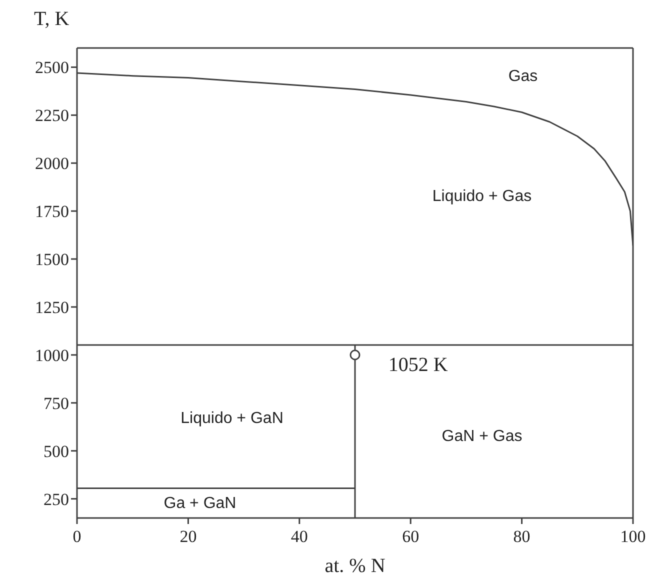  What do you see at coordinates (56, 403) in the screenshot?
I see `y-tick-label: 750` at bounding box center [56, 403].